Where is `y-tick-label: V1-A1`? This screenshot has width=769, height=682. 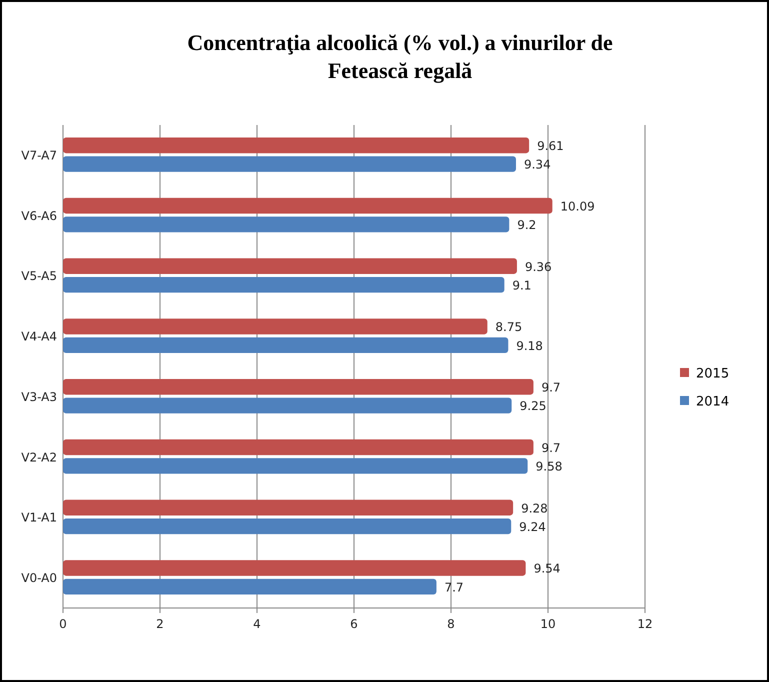
y-tick-label: V1-A1 is located at coordinates (39, 517).